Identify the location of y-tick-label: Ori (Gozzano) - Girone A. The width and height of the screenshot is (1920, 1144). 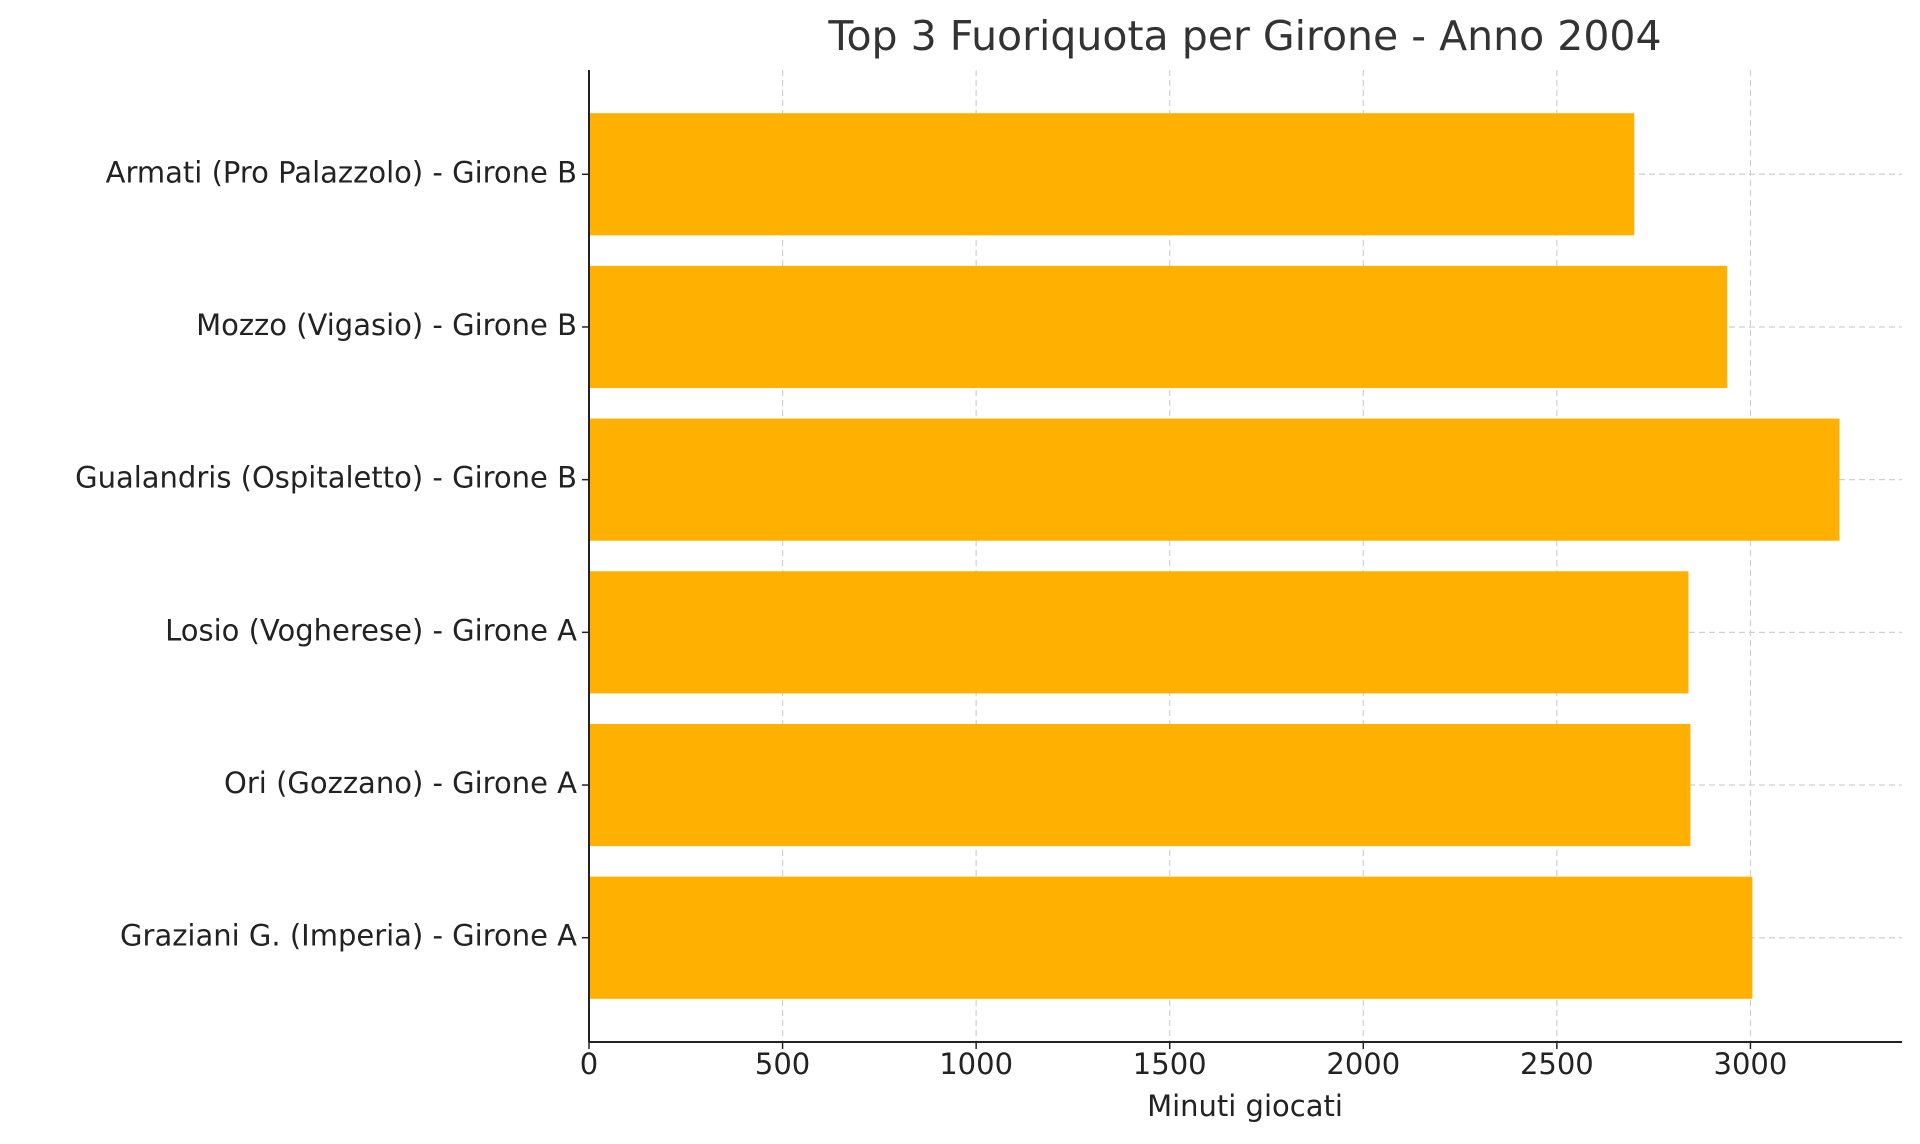
(400, 783).